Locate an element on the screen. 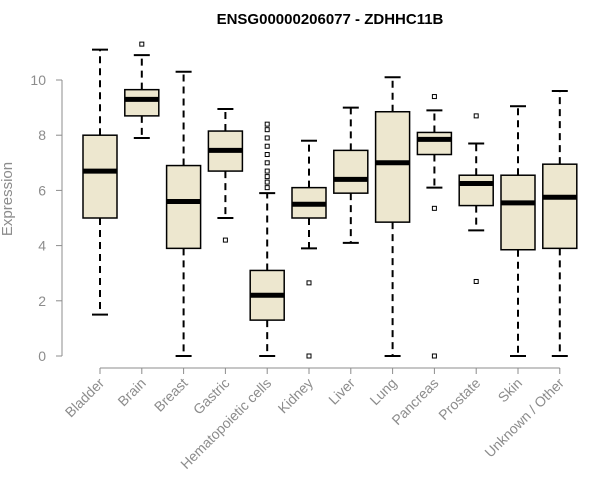 The image size is (600, 500). box-unknown-other is located at coordinates (560, 223).